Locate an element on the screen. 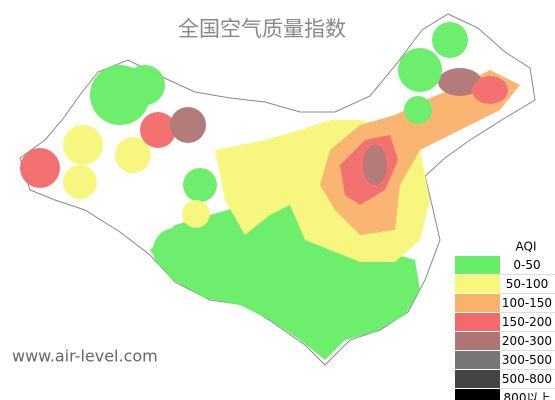  legend-label: 500-800 is located at coordinates (527, 379).